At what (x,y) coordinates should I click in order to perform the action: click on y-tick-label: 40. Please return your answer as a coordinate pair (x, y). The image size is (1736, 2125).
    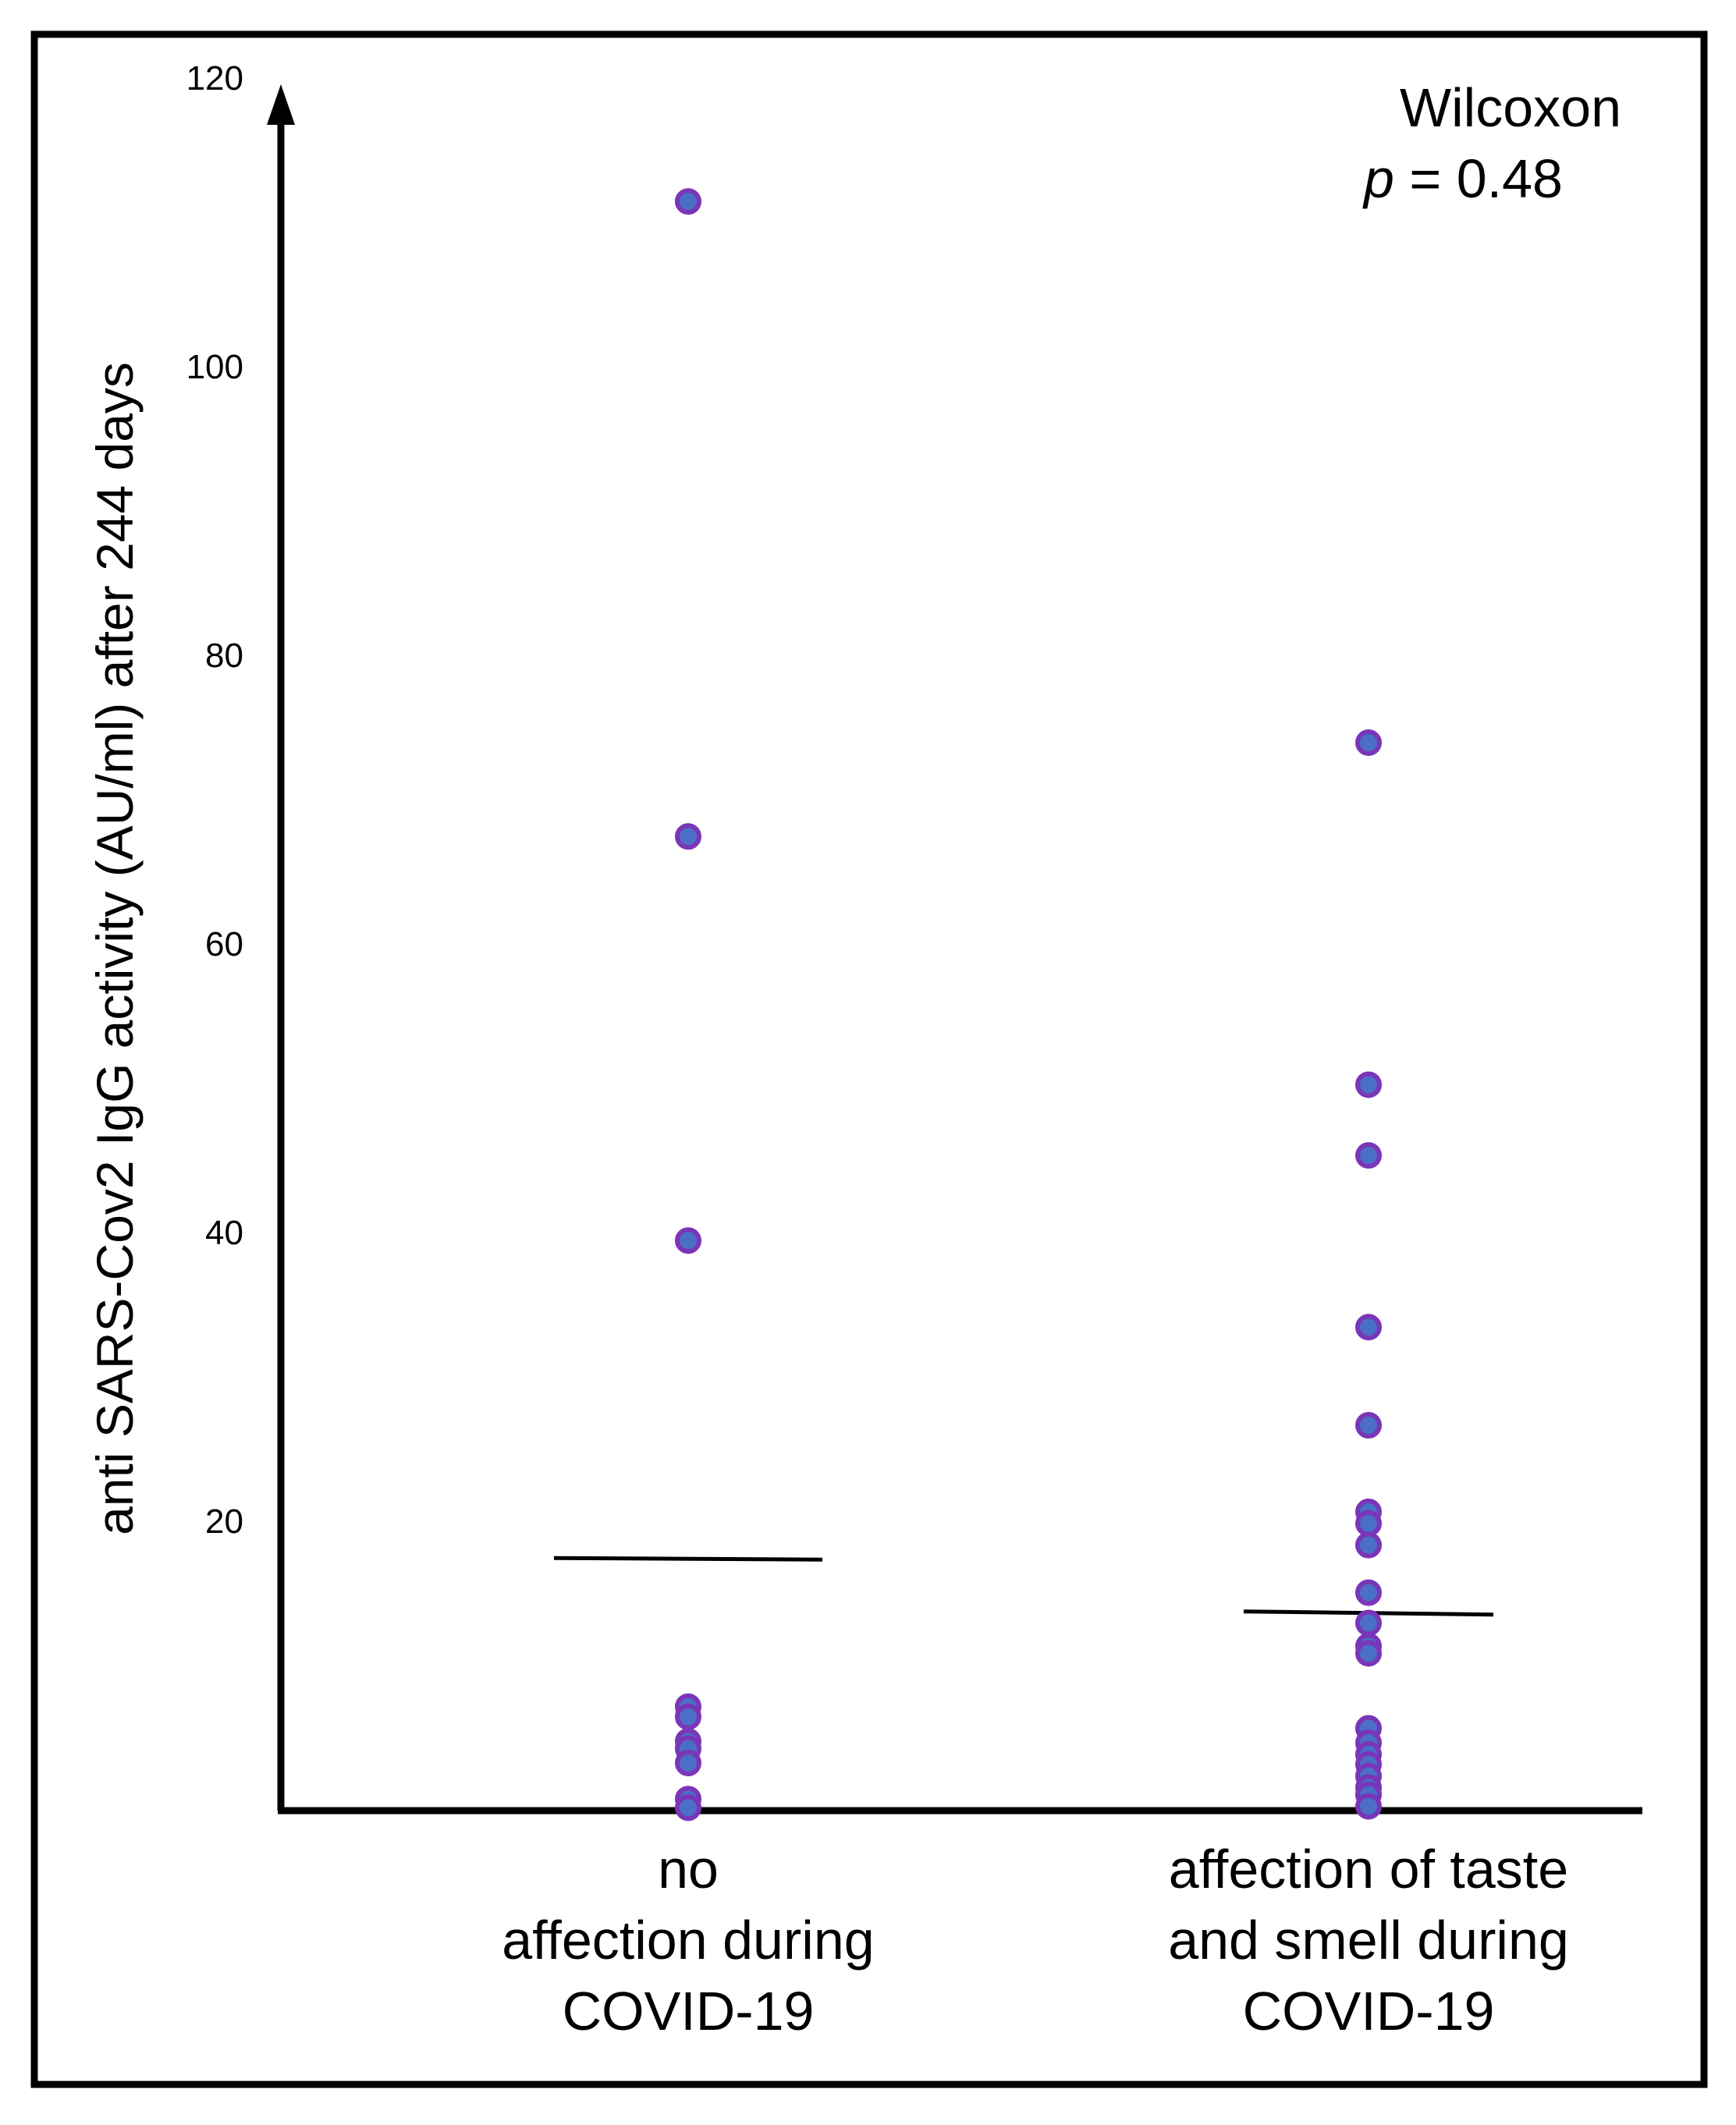
    Looking at the image, I should click on (224, 1233).